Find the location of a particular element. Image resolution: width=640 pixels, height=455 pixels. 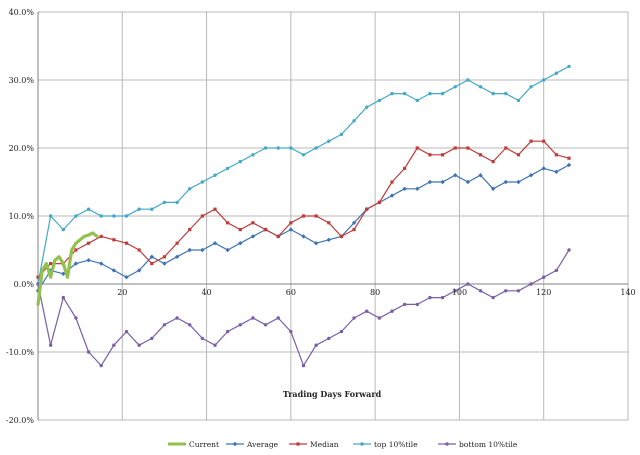

legend-item-average: Average is located at coordinates (252, 444).